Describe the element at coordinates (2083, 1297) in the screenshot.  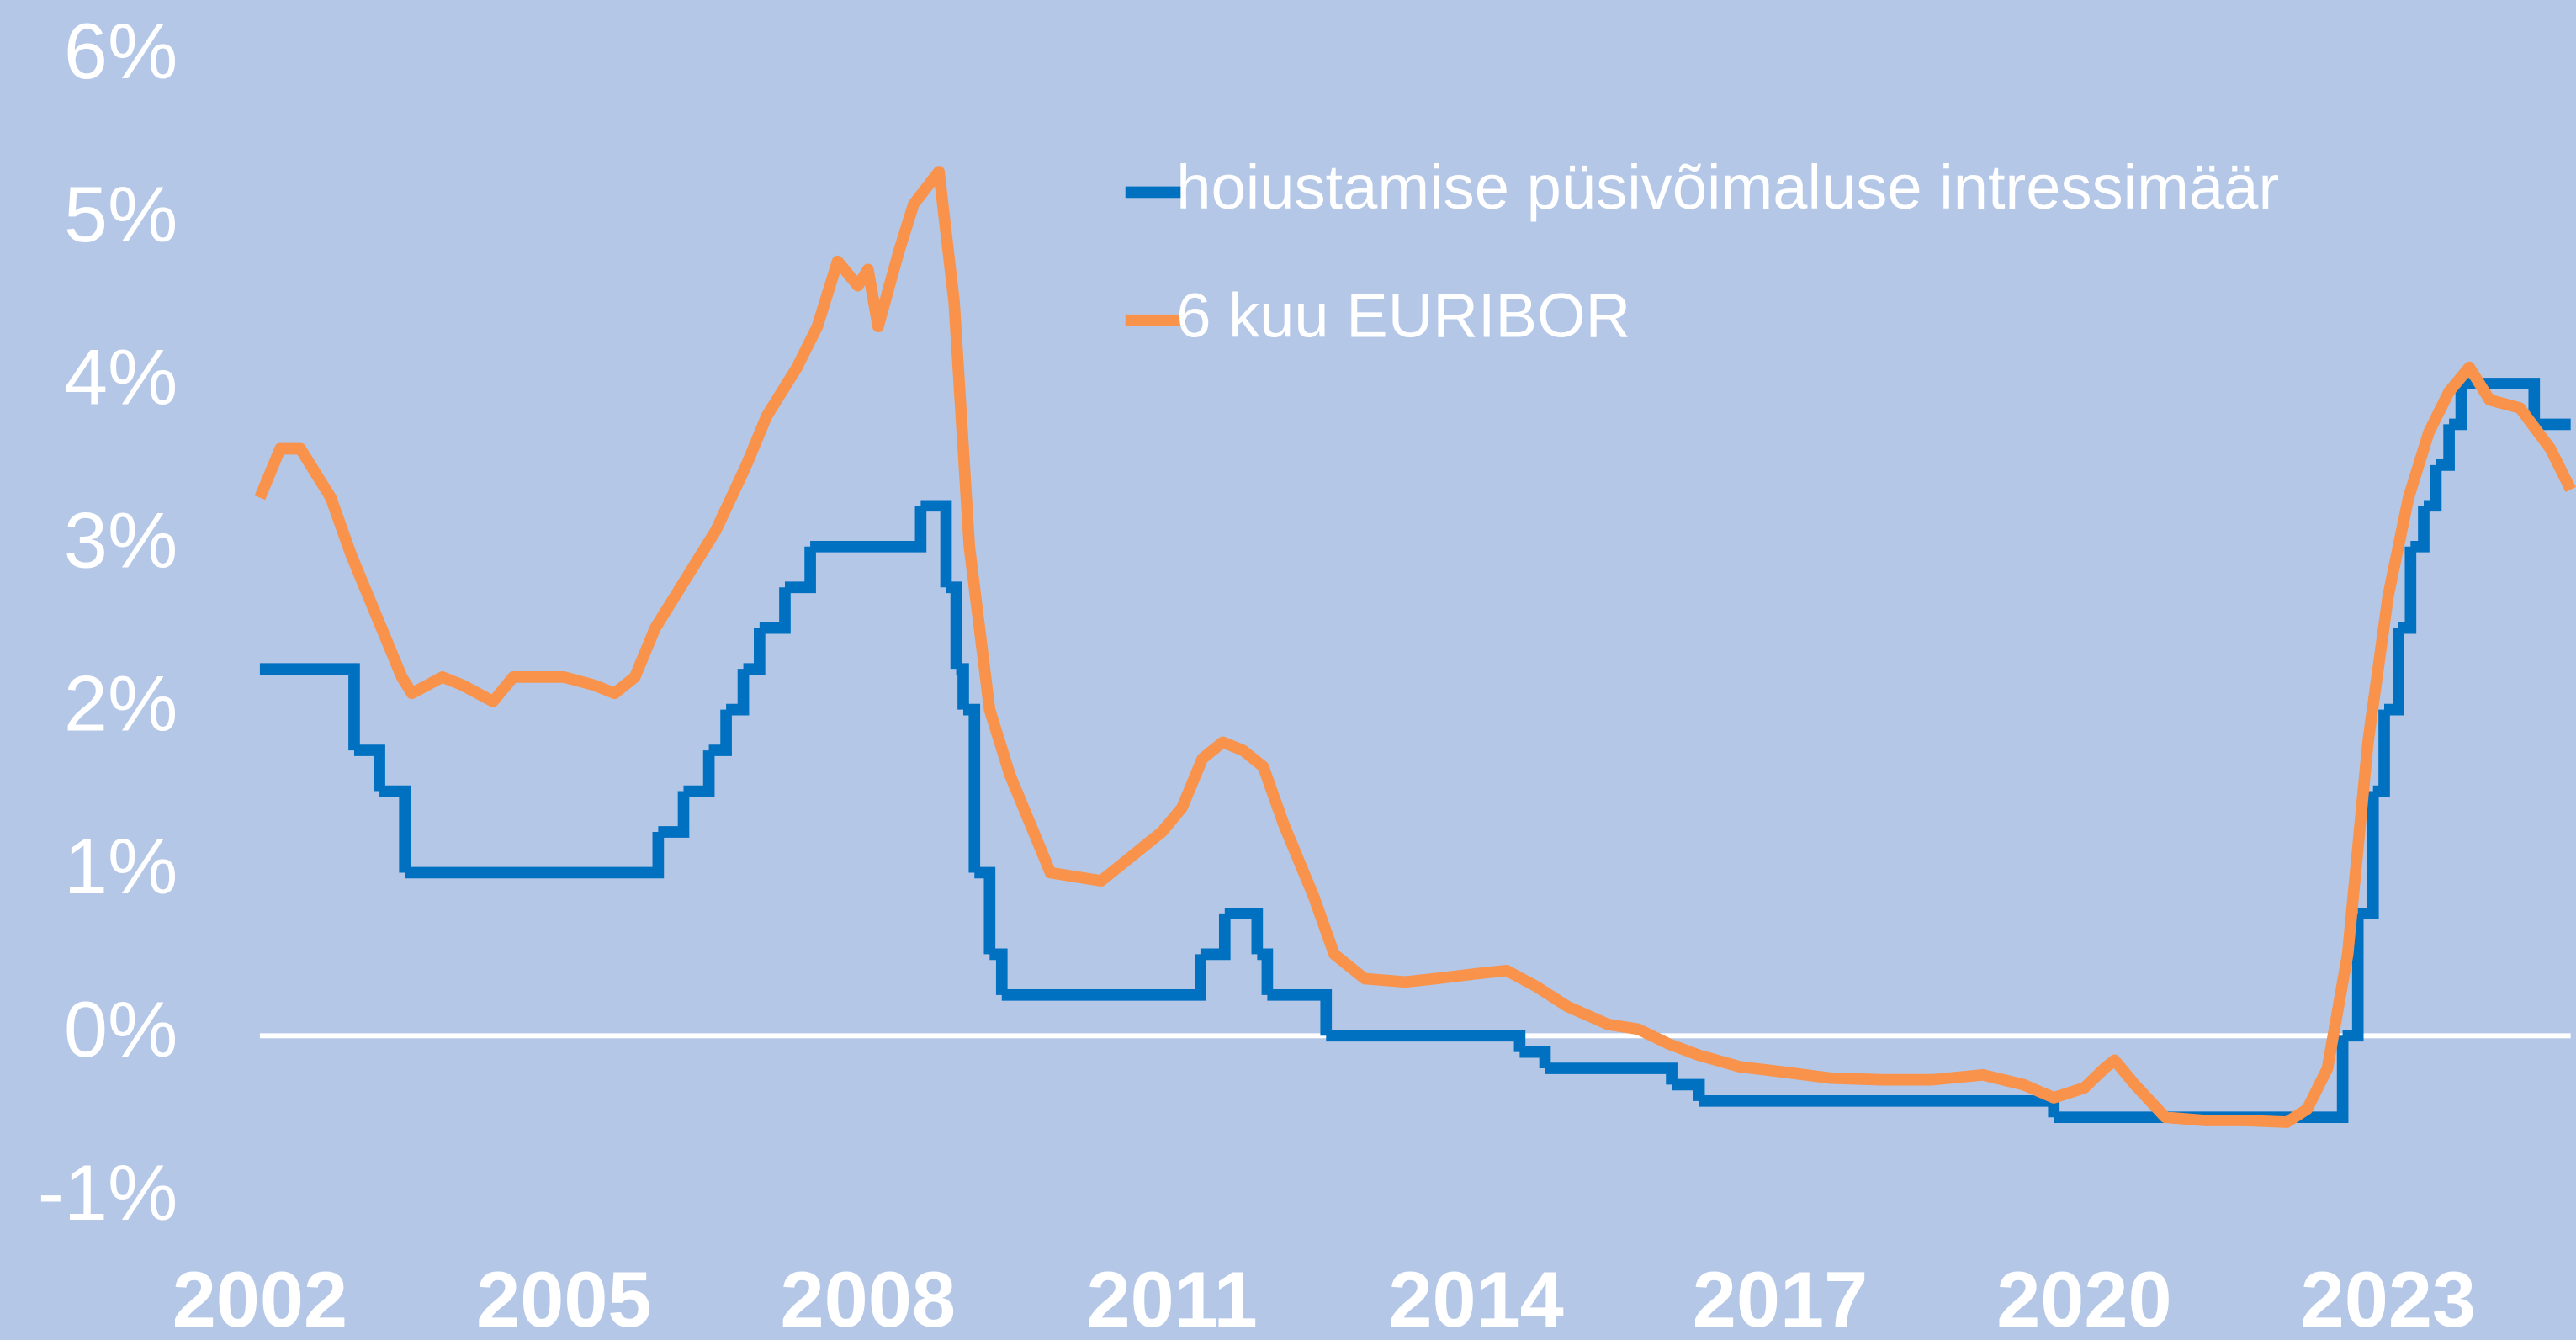
I see `x-tick-label: 2020` at that location.